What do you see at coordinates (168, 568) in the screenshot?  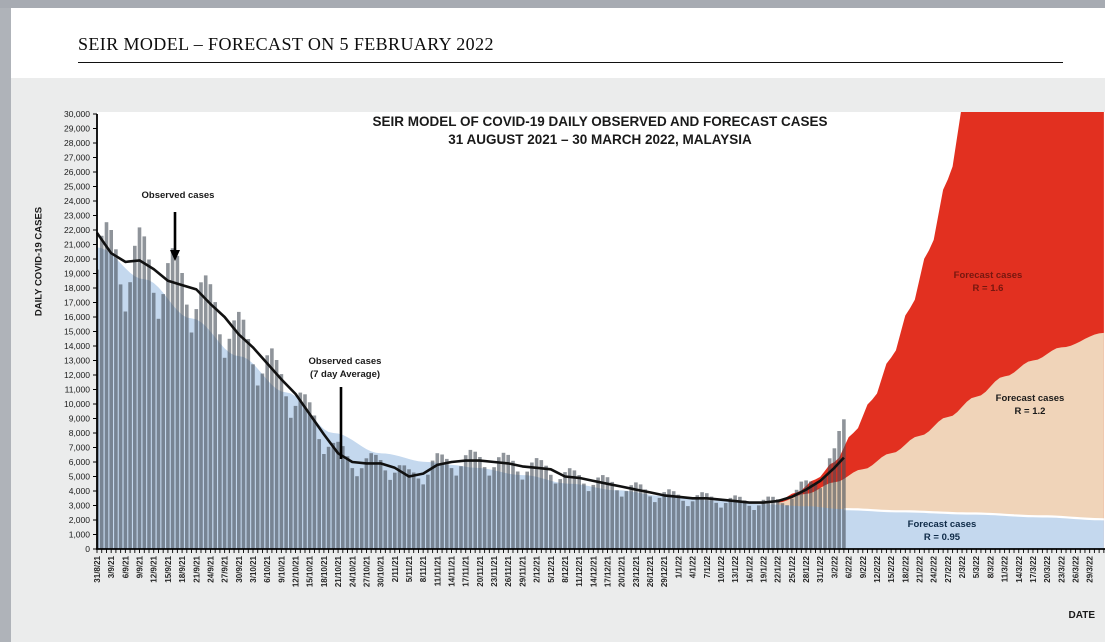 I see `x-tick-label: 15/9/21` at bounding box center [168, 568].